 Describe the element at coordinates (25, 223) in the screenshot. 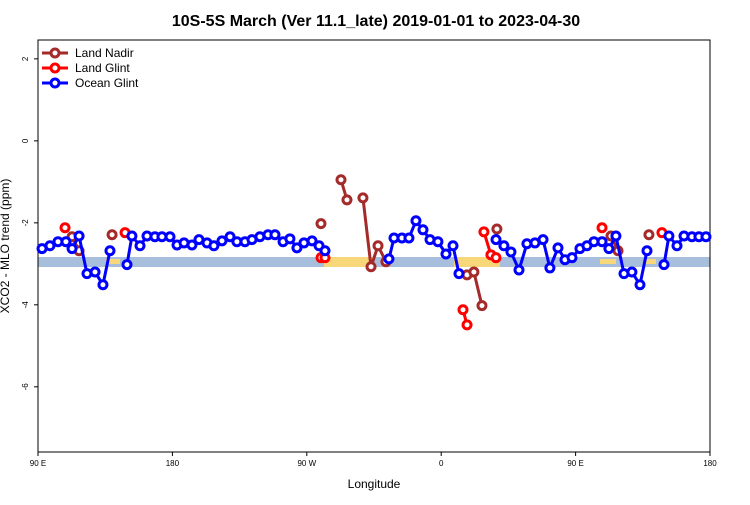

I see `y-tick-label: -2` at that location.